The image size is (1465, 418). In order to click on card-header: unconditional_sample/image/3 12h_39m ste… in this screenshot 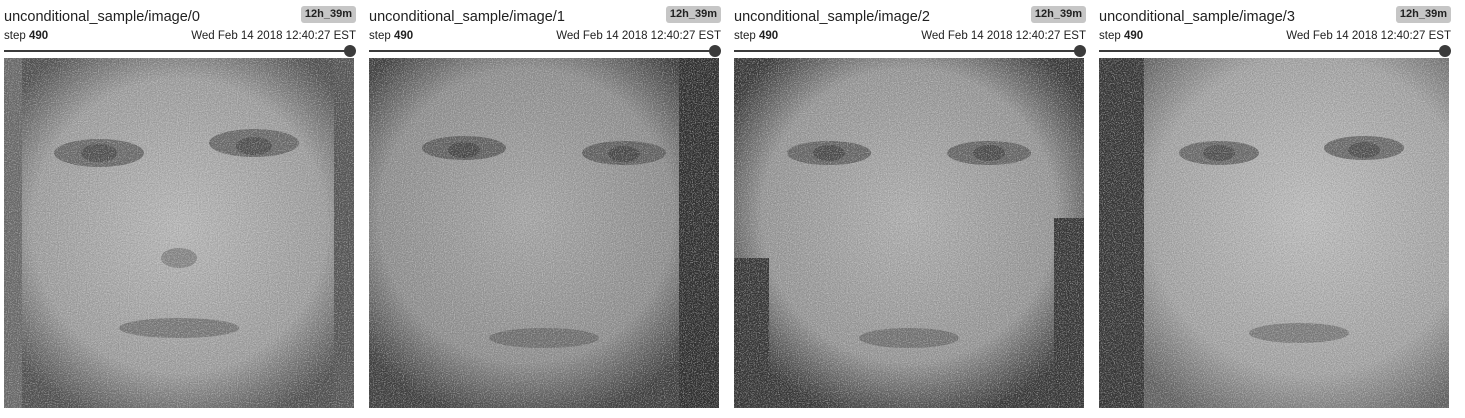, I will do `click(1275, 29)`.